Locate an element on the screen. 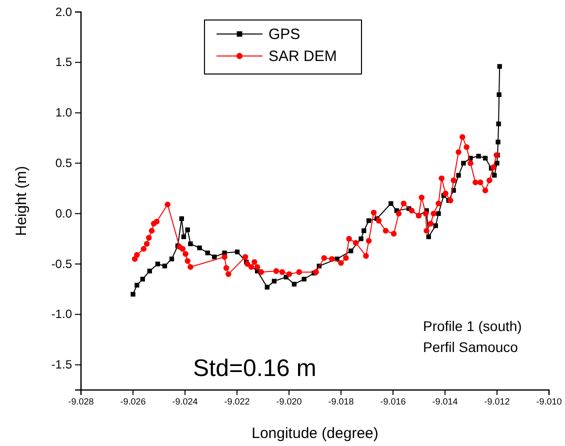 This screenshot has height=446, width=565. y-tick-label: -1.5 is located at coordinates (61, 365).